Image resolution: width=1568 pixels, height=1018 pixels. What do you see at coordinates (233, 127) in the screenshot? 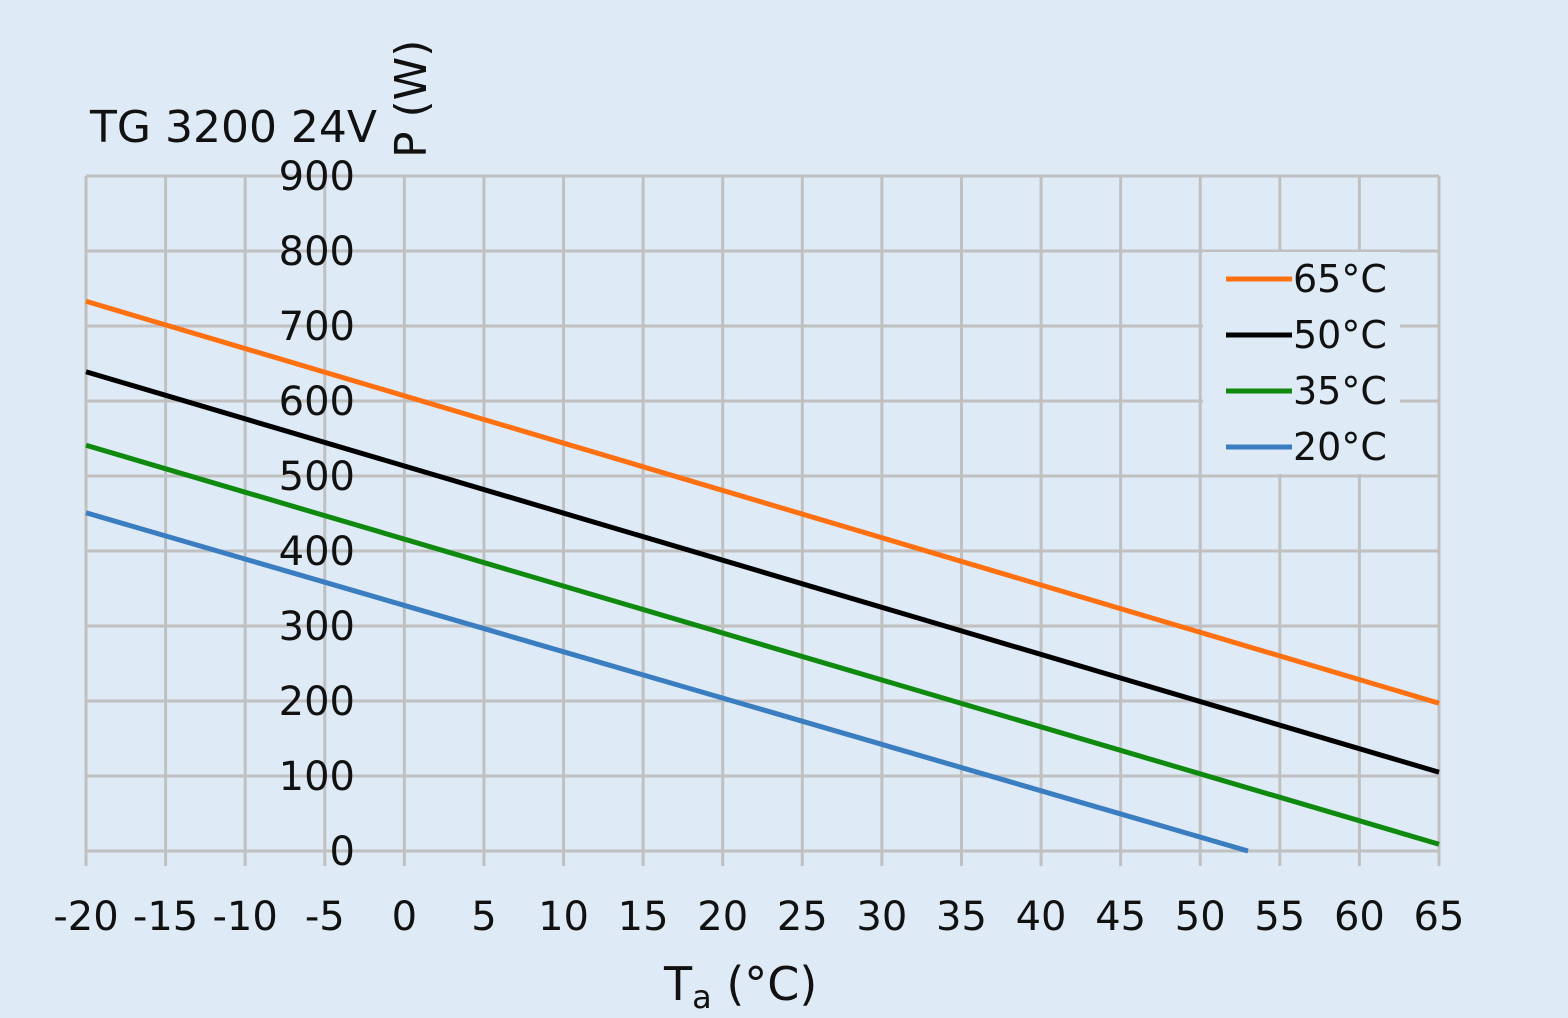
I see `chart-title: TG 3200 24V` at bounding box center [233, 127].